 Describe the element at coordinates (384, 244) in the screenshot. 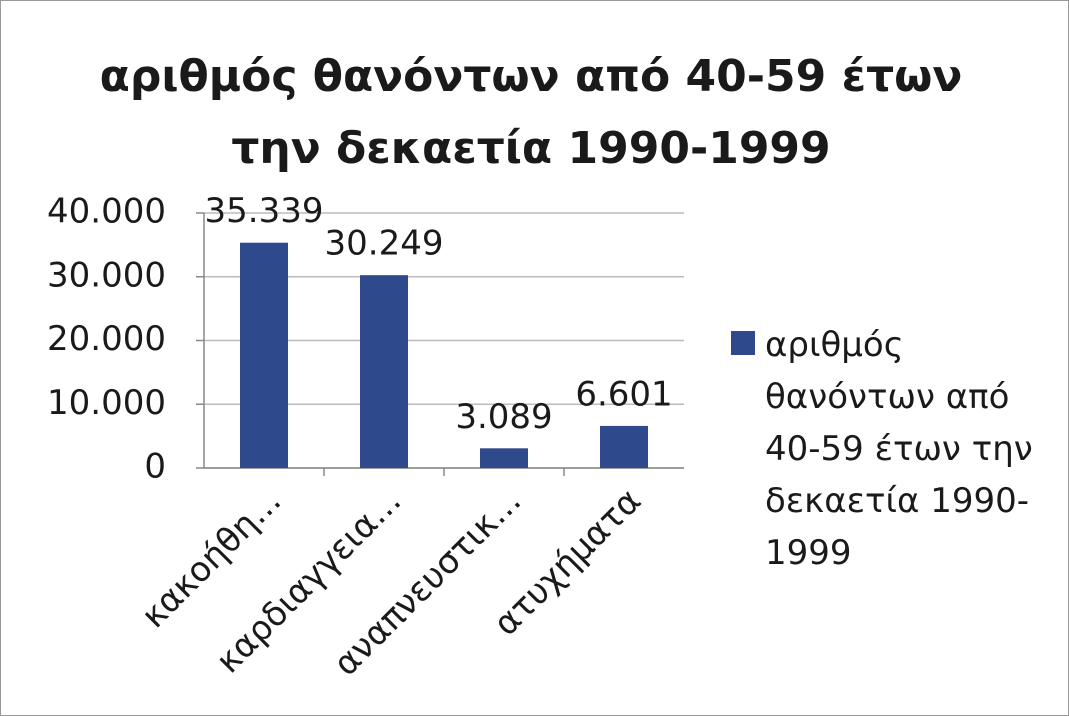

I see `data-label: 30.249` at that location.